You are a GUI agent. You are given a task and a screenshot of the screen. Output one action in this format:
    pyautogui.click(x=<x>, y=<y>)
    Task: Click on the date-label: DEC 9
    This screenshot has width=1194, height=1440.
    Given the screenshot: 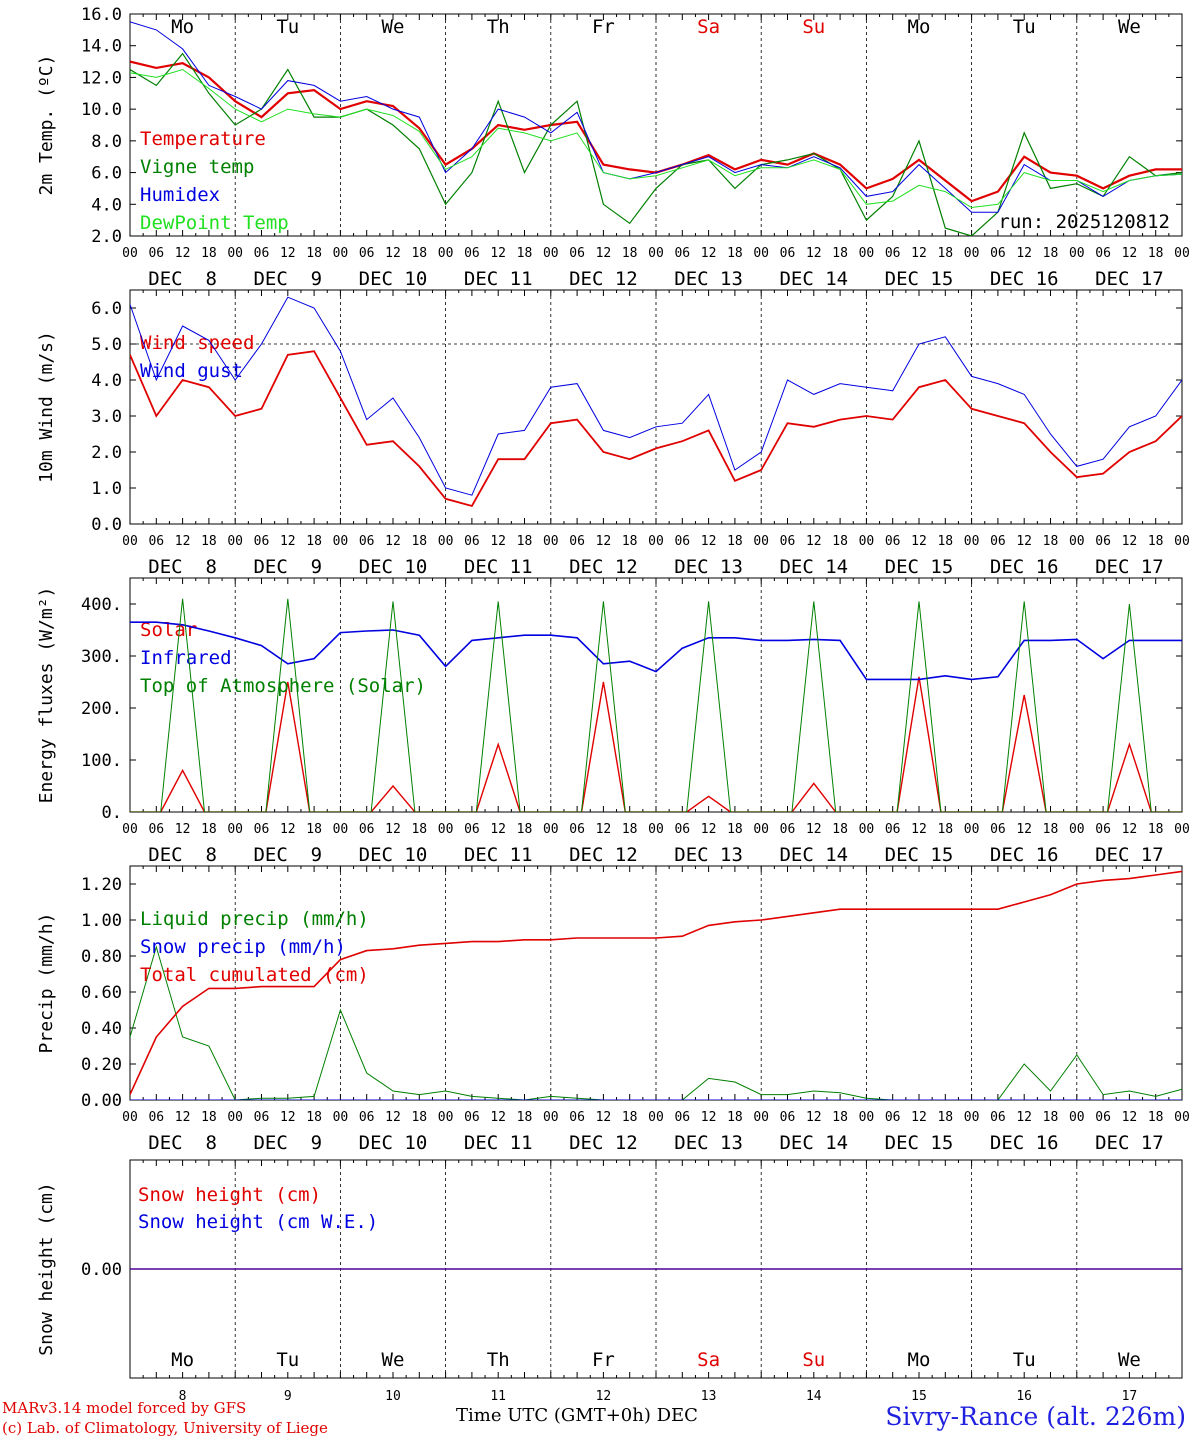 What is the action you would take?
    pyautogui.click(x=287, y=279)
    